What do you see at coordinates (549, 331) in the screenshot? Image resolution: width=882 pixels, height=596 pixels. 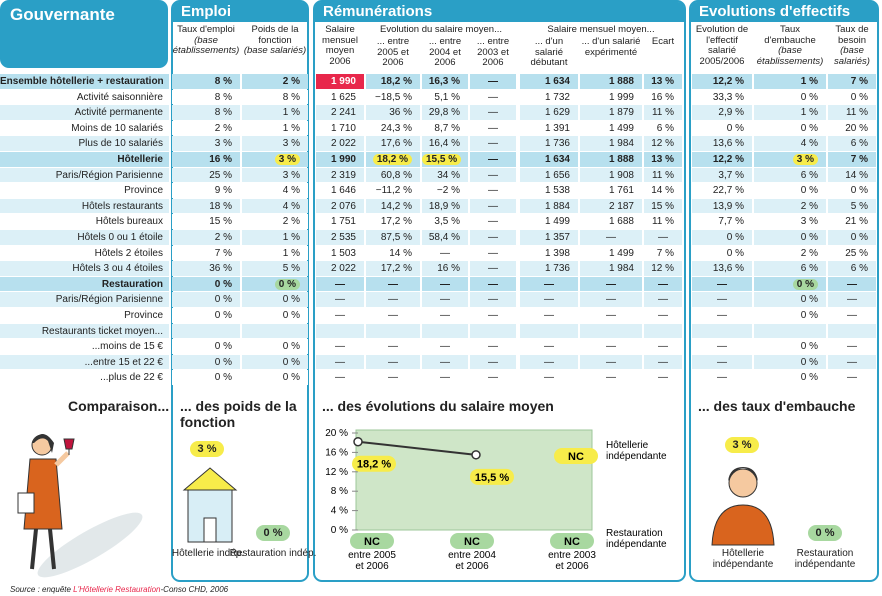 I see `cell` at bounding box center [549, 331].